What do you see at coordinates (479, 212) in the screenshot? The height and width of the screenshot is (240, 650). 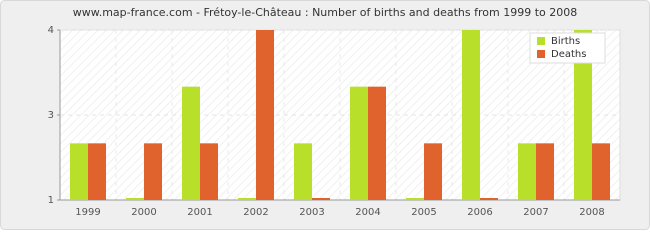 I see `x-tick-label: 2006` at bounding box center [479, 212].